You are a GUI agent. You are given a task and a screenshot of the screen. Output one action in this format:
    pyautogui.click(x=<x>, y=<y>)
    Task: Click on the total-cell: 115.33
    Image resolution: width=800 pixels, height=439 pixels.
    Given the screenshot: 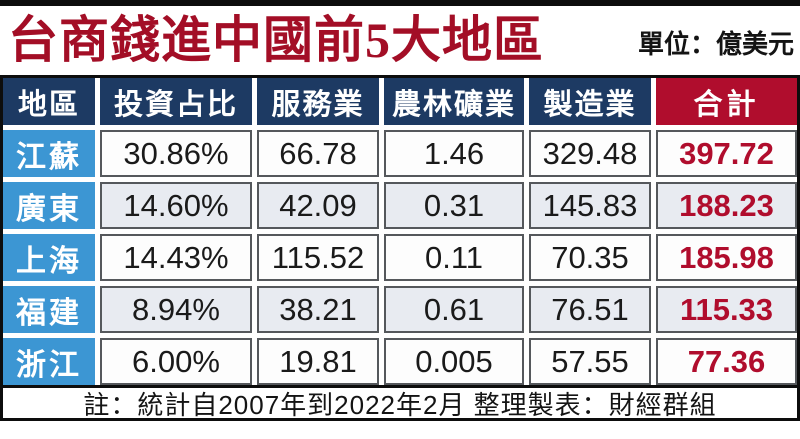 What is the action you would take?
    pyautogui.click(x=726, y=309)
    